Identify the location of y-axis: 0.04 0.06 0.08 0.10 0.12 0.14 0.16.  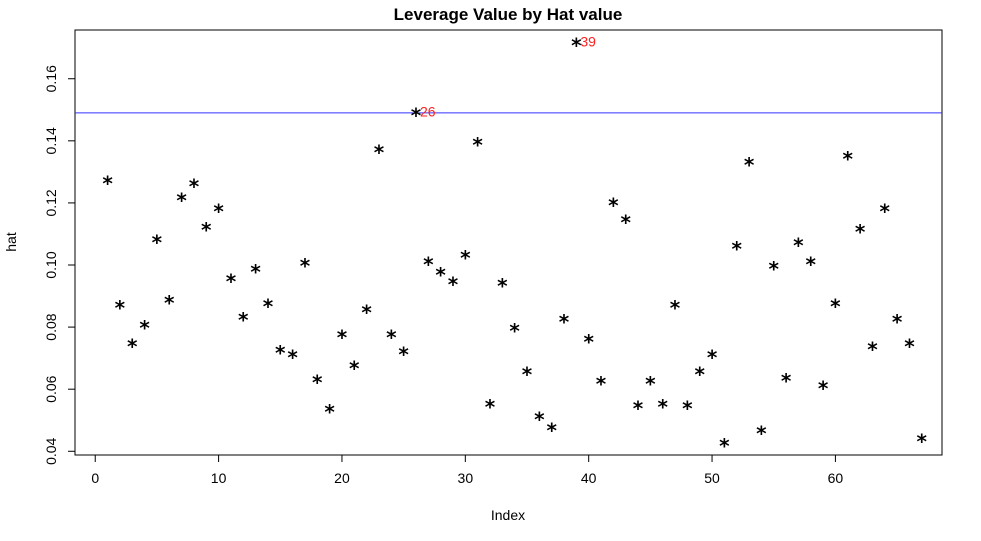
(59, 265).